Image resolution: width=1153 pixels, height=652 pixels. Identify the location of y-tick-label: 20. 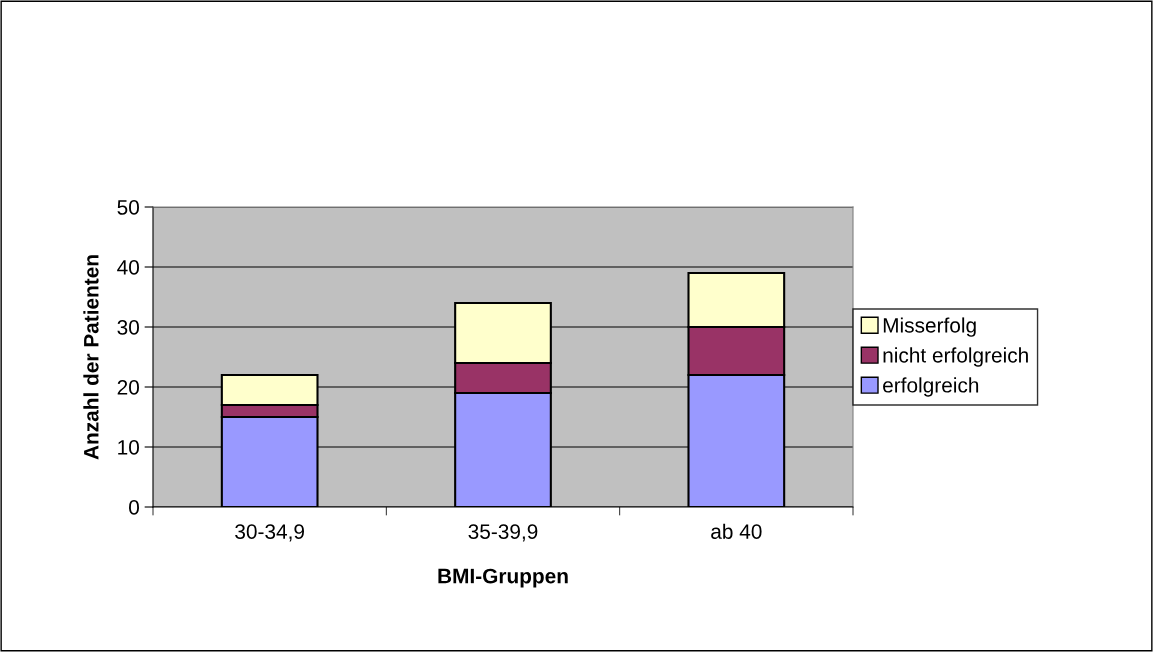
(128, 387).